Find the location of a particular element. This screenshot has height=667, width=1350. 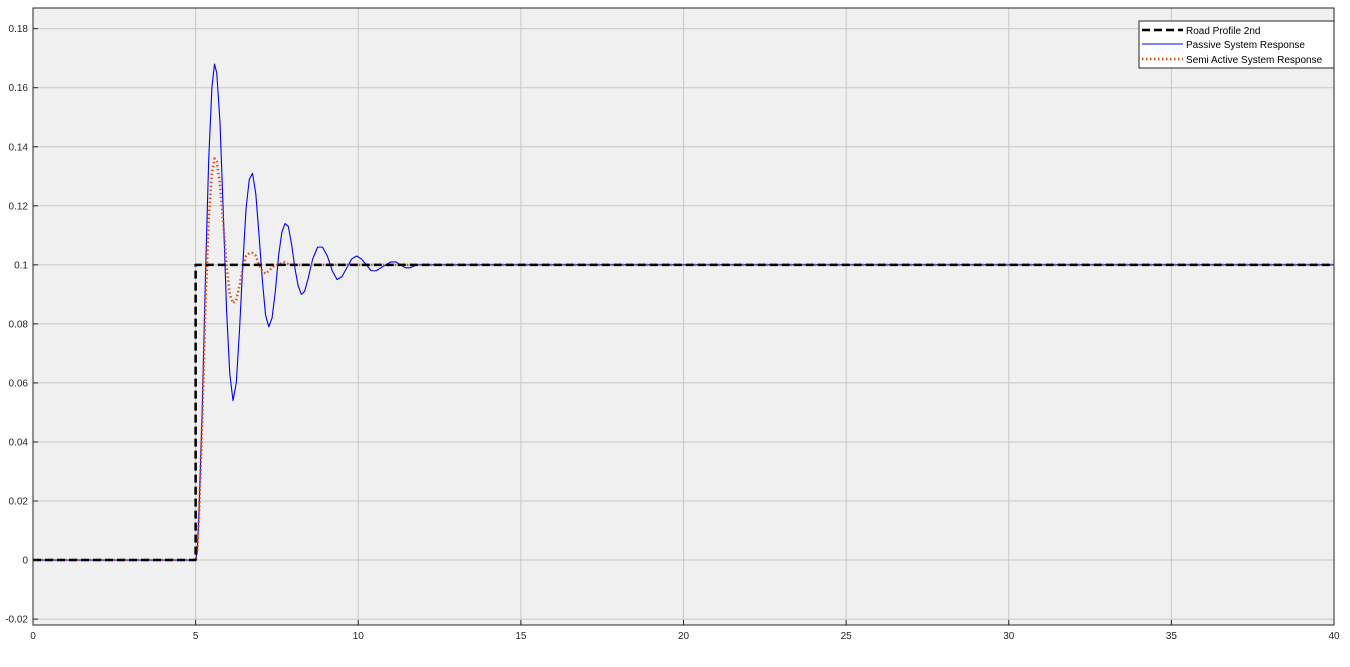

y-tick-label: 0.14 is located at coordinates (19, 147).